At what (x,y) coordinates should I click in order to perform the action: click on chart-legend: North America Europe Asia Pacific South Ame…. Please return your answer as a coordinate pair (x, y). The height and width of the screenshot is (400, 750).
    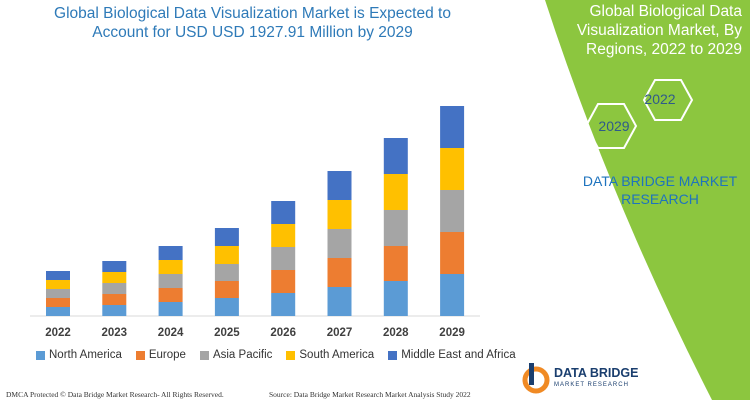
    Looking at the image, I should click on (276, 355).